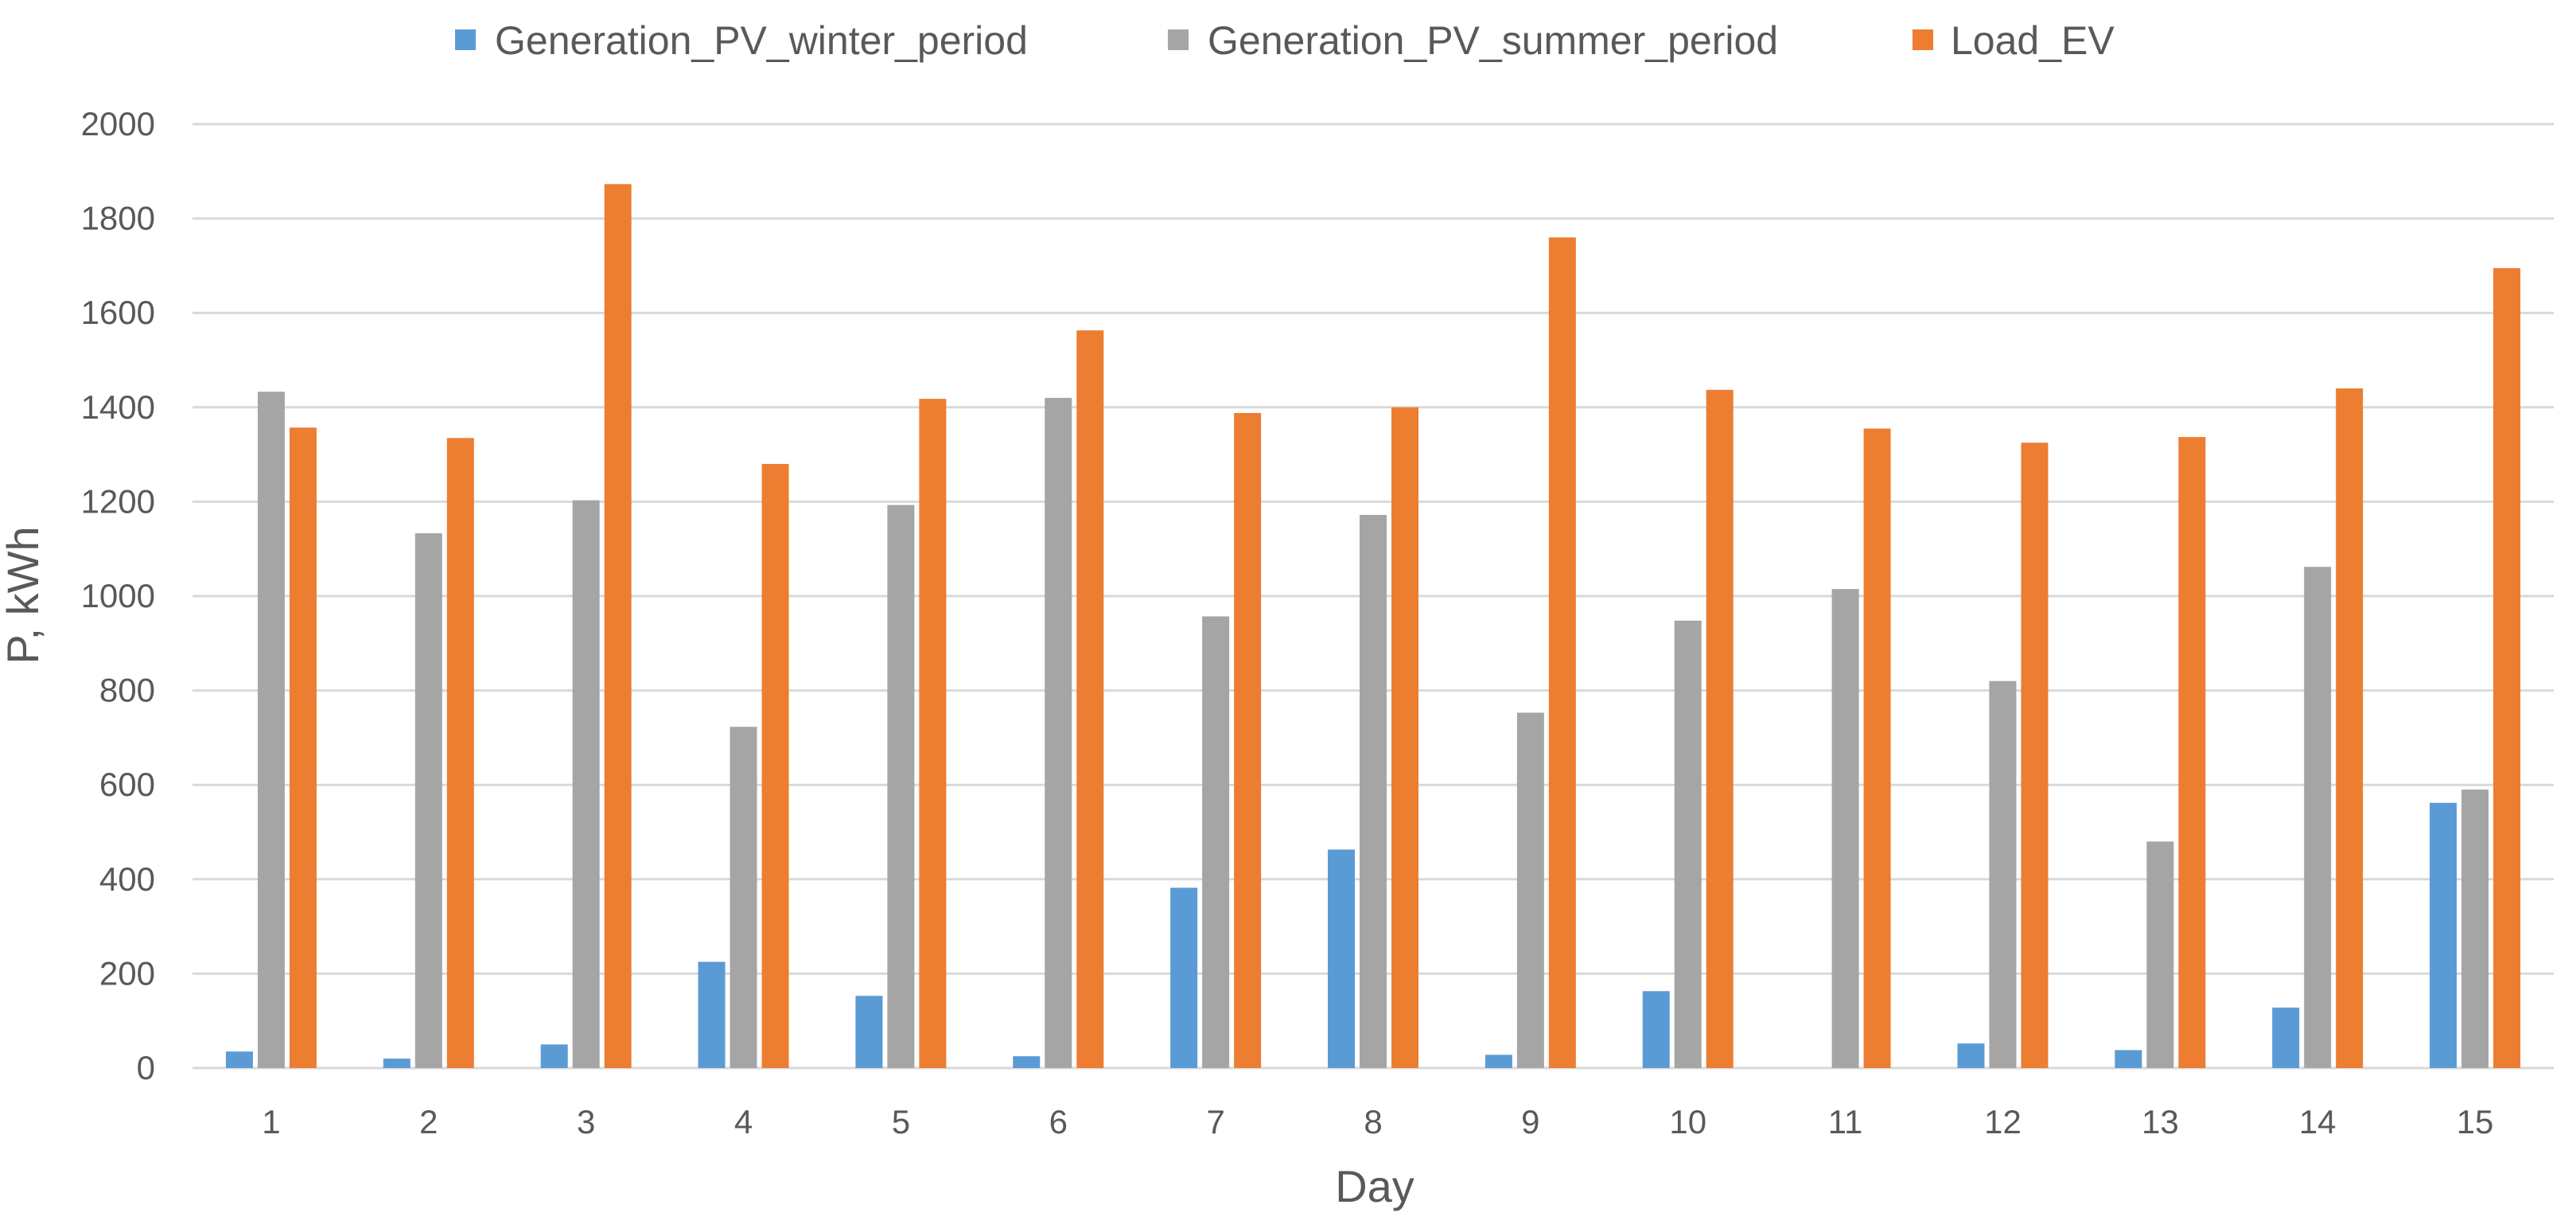 The width and height of the screenshot is (2576, 1228). Describe the element at coordinates (2476, 1121) in the screenshot. I see `x-tick-label: 15` at that location.